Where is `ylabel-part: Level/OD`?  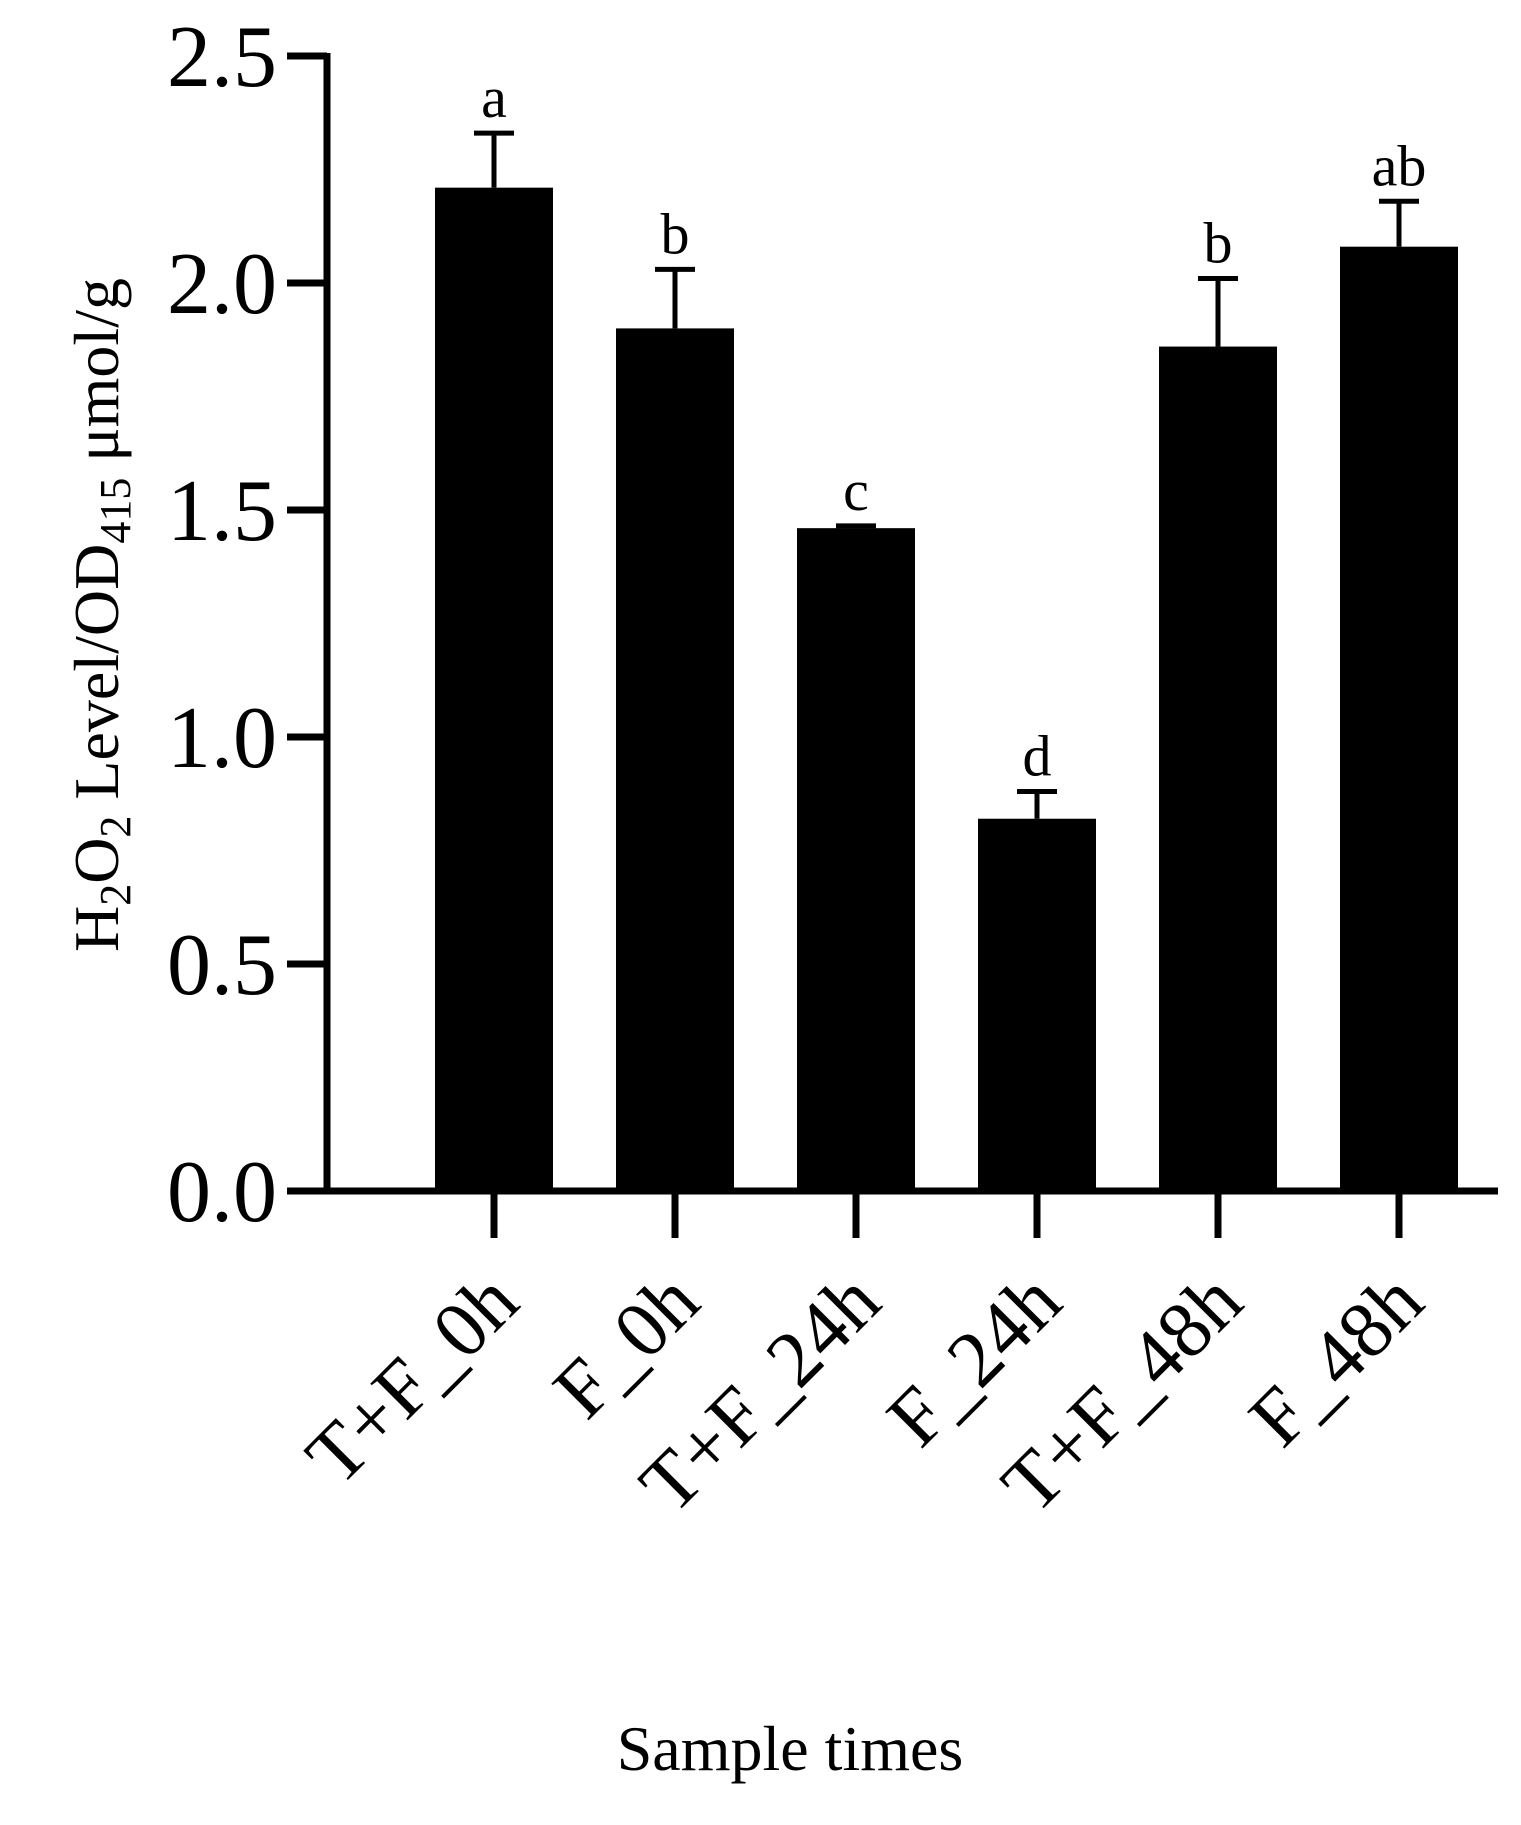
ylabel-part: Level/OD is located at coordinates (96, 680).